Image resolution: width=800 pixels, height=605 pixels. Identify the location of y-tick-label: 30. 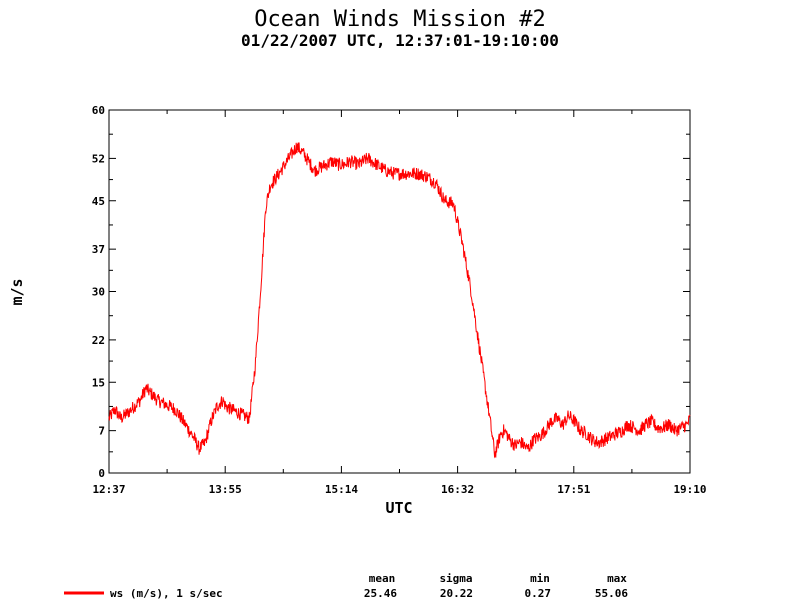
(98, 292).